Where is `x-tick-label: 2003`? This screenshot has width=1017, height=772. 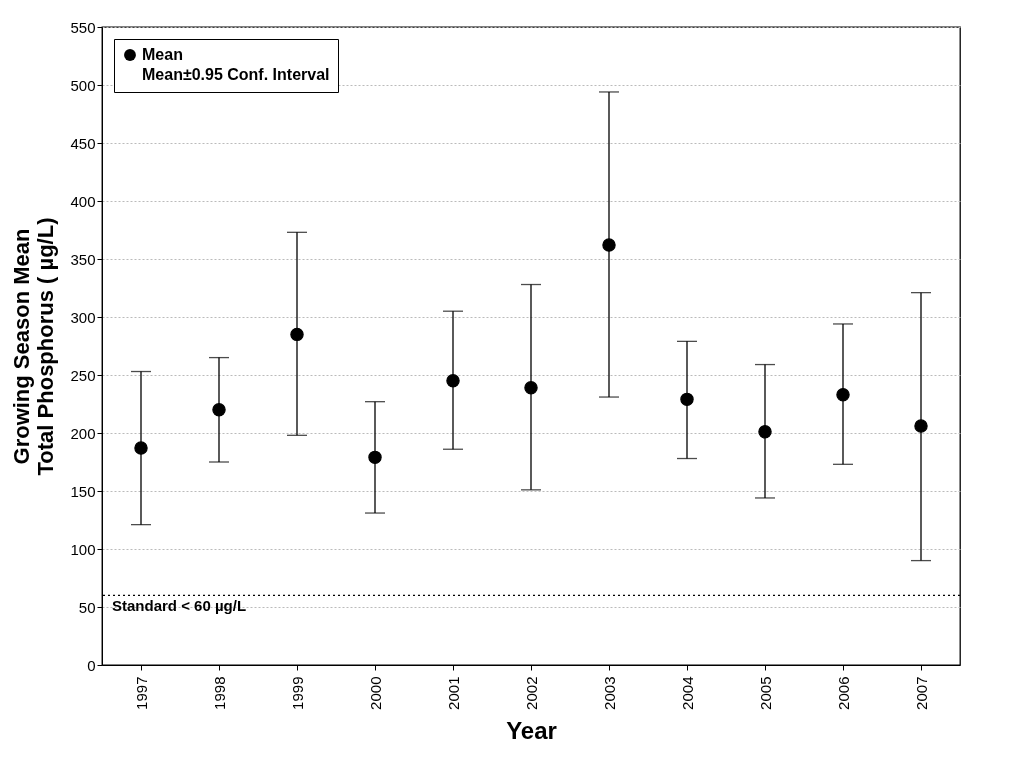 x-tick-label: 2003 is located at coordinates (609, 693).